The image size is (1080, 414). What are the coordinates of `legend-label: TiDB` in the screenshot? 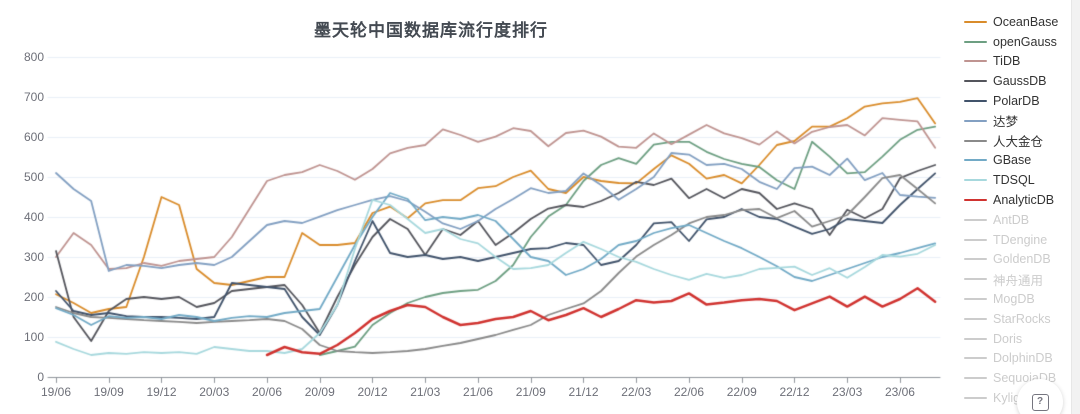 It's located at (1007, 61).